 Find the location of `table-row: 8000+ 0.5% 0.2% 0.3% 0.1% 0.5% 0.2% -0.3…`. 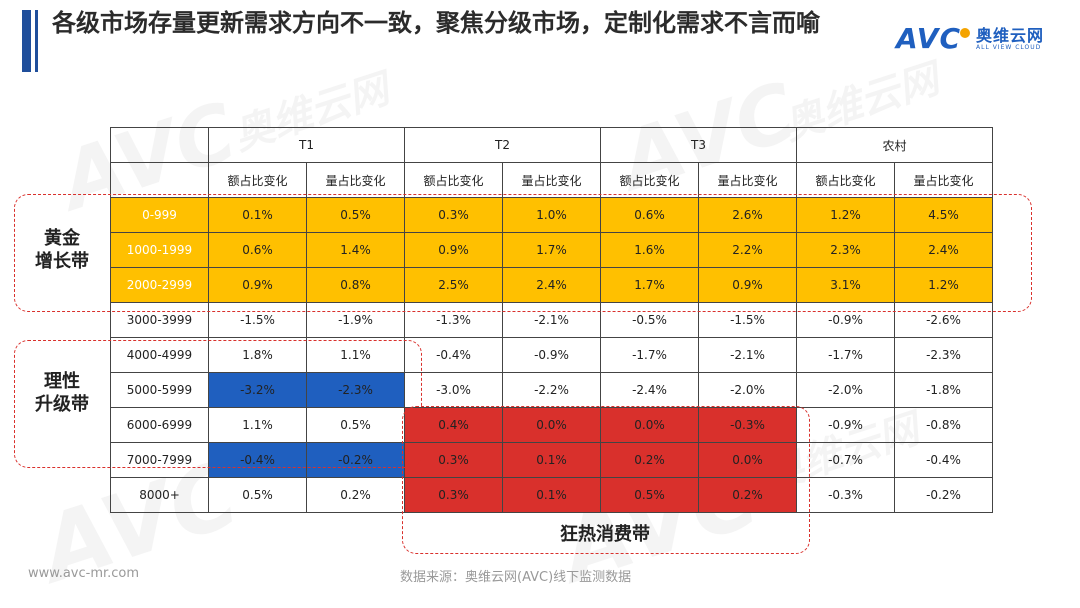

table-row: 8000+ 0.5% 0.2% 0.3% 0.1% 0.5% 0.2% -0.3… is located at coordinates (551, 495).